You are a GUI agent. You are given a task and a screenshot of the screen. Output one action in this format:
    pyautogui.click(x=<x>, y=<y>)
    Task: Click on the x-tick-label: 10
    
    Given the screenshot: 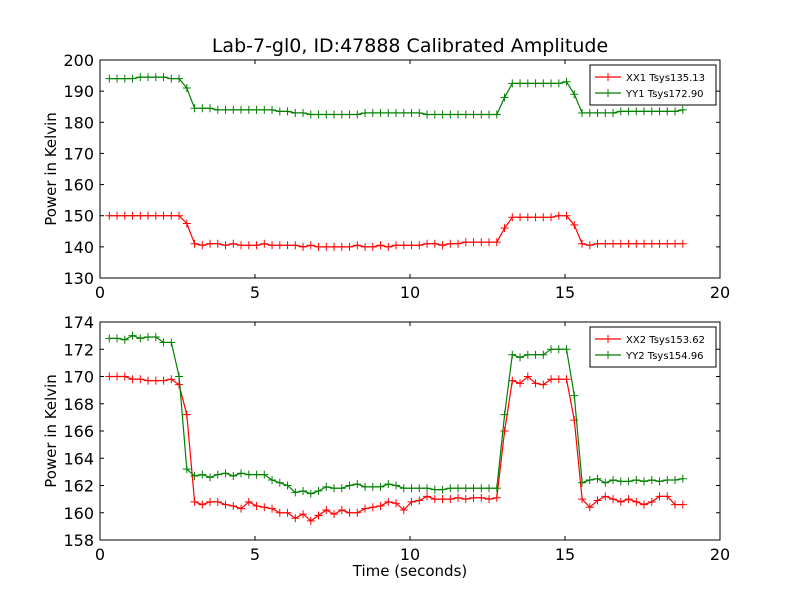 What is the action you would take?
    pyautogui.click(x=410, y=292)
    